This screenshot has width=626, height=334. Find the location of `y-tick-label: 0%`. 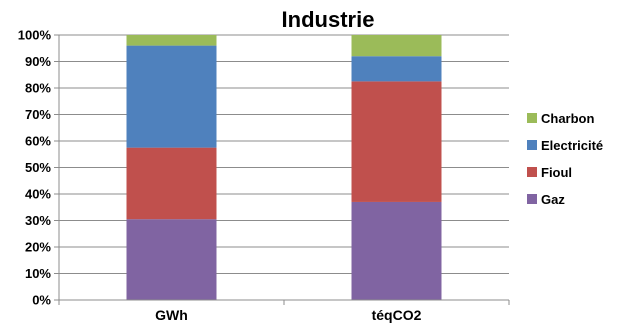

y-tick-label: 0% is located at coordinates (41, 300).